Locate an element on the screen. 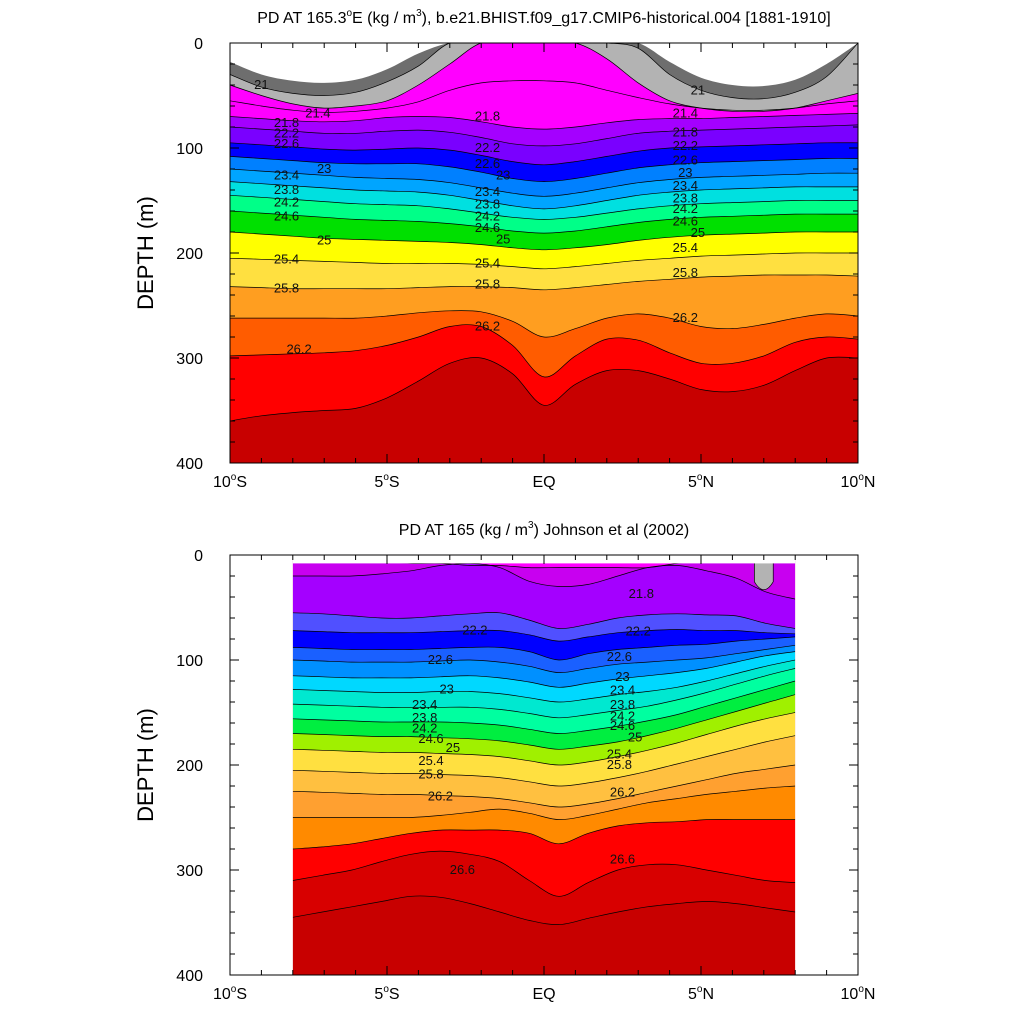 Image resolution: width=1024 pixels, height=1024 pixels. bottom-panel-title: PD AT 165 (kg / m3) Johnson et al (2002) is located at coordinates (544, 529).